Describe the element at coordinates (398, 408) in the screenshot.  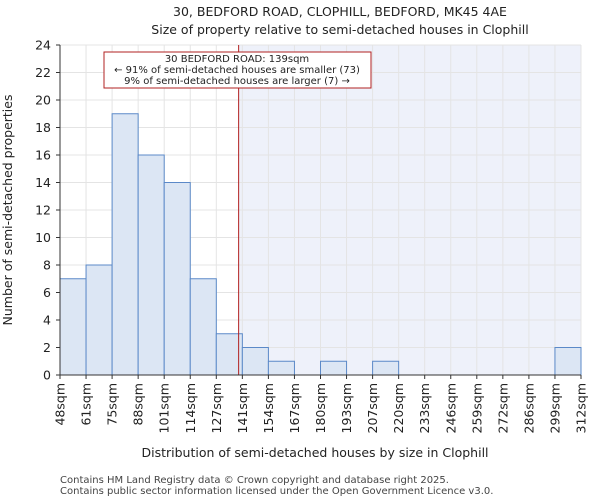
I see `x-tick-label: 220sqm` at that location.